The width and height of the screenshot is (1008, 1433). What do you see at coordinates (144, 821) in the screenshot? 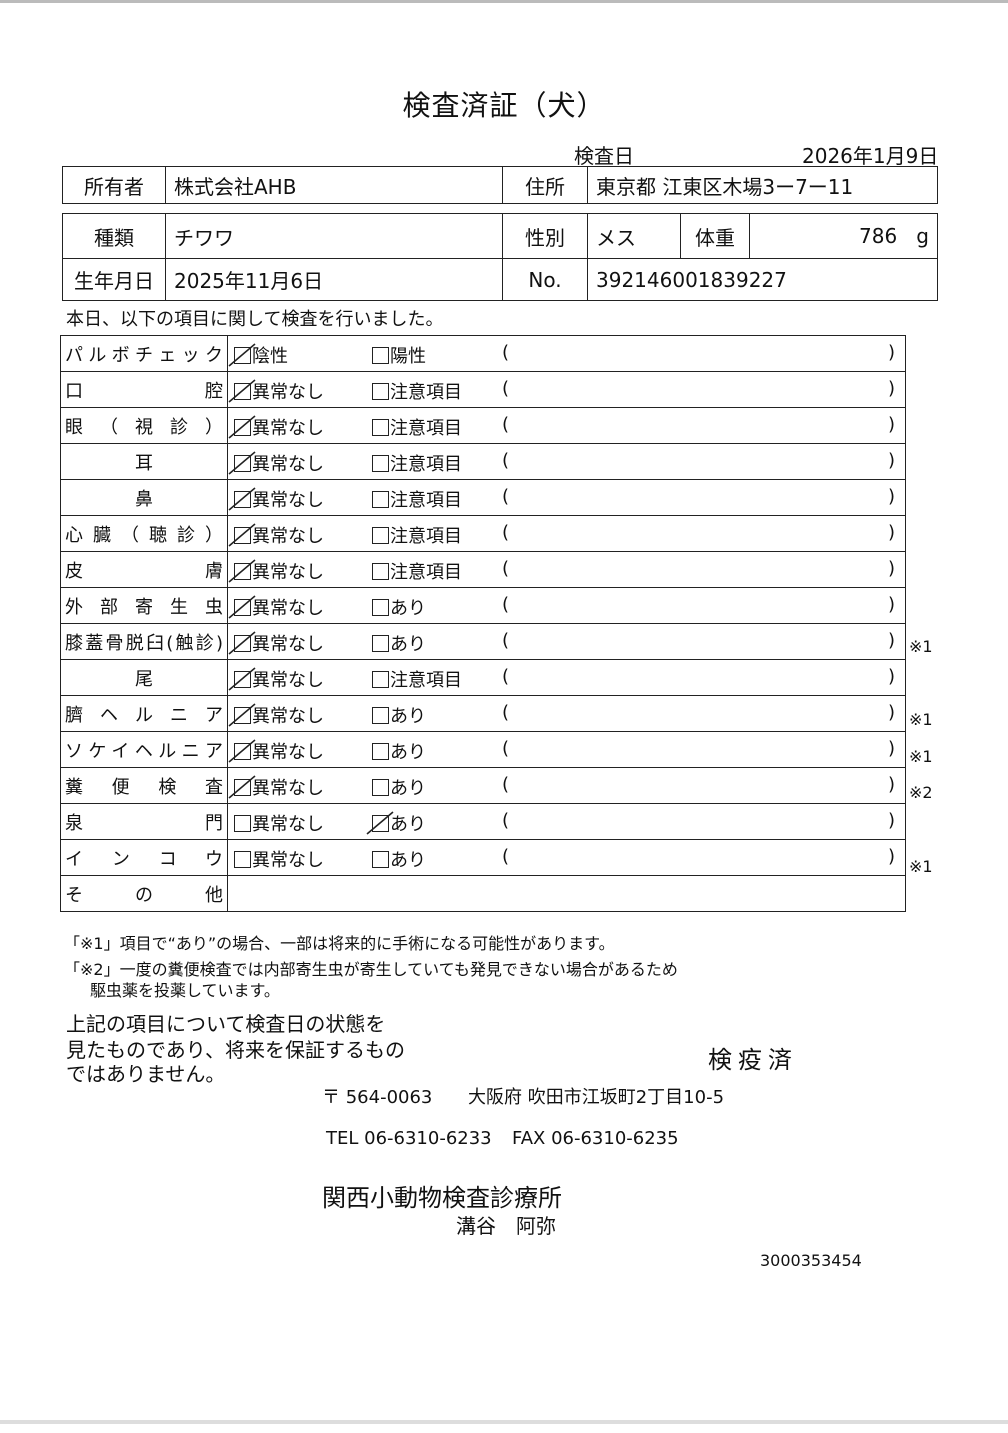
I see `check-item-label: 泉門` at bounding box center [144, 821].